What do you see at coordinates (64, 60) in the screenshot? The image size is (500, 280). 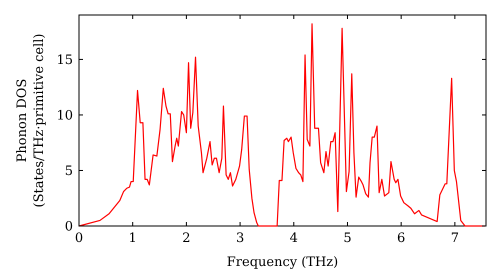 I see `y-tick-label: 15` at bounding box center [64, 60].